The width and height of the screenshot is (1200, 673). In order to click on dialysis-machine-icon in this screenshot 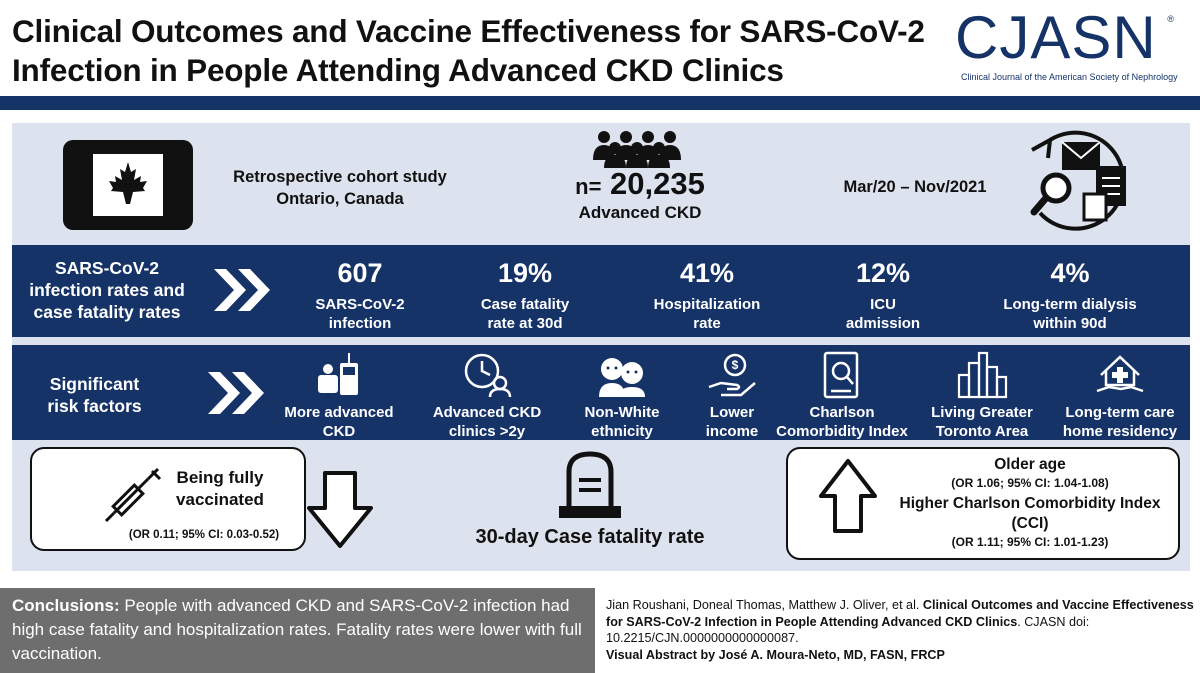, I will do `click(338, 374)`.